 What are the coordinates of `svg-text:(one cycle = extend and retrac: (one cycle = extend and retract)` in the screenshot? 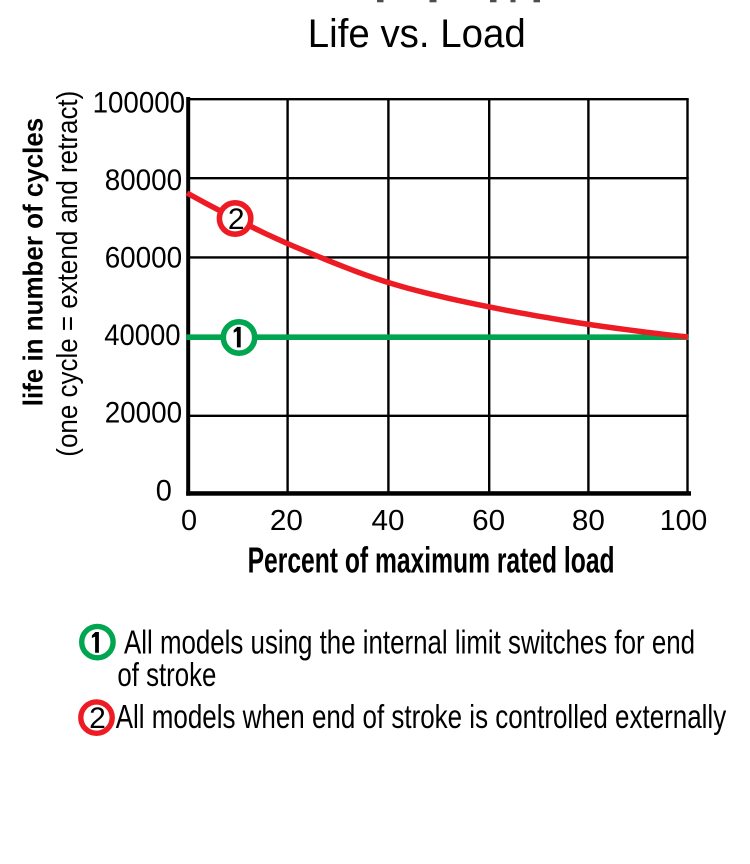 It's located at (68, 274).